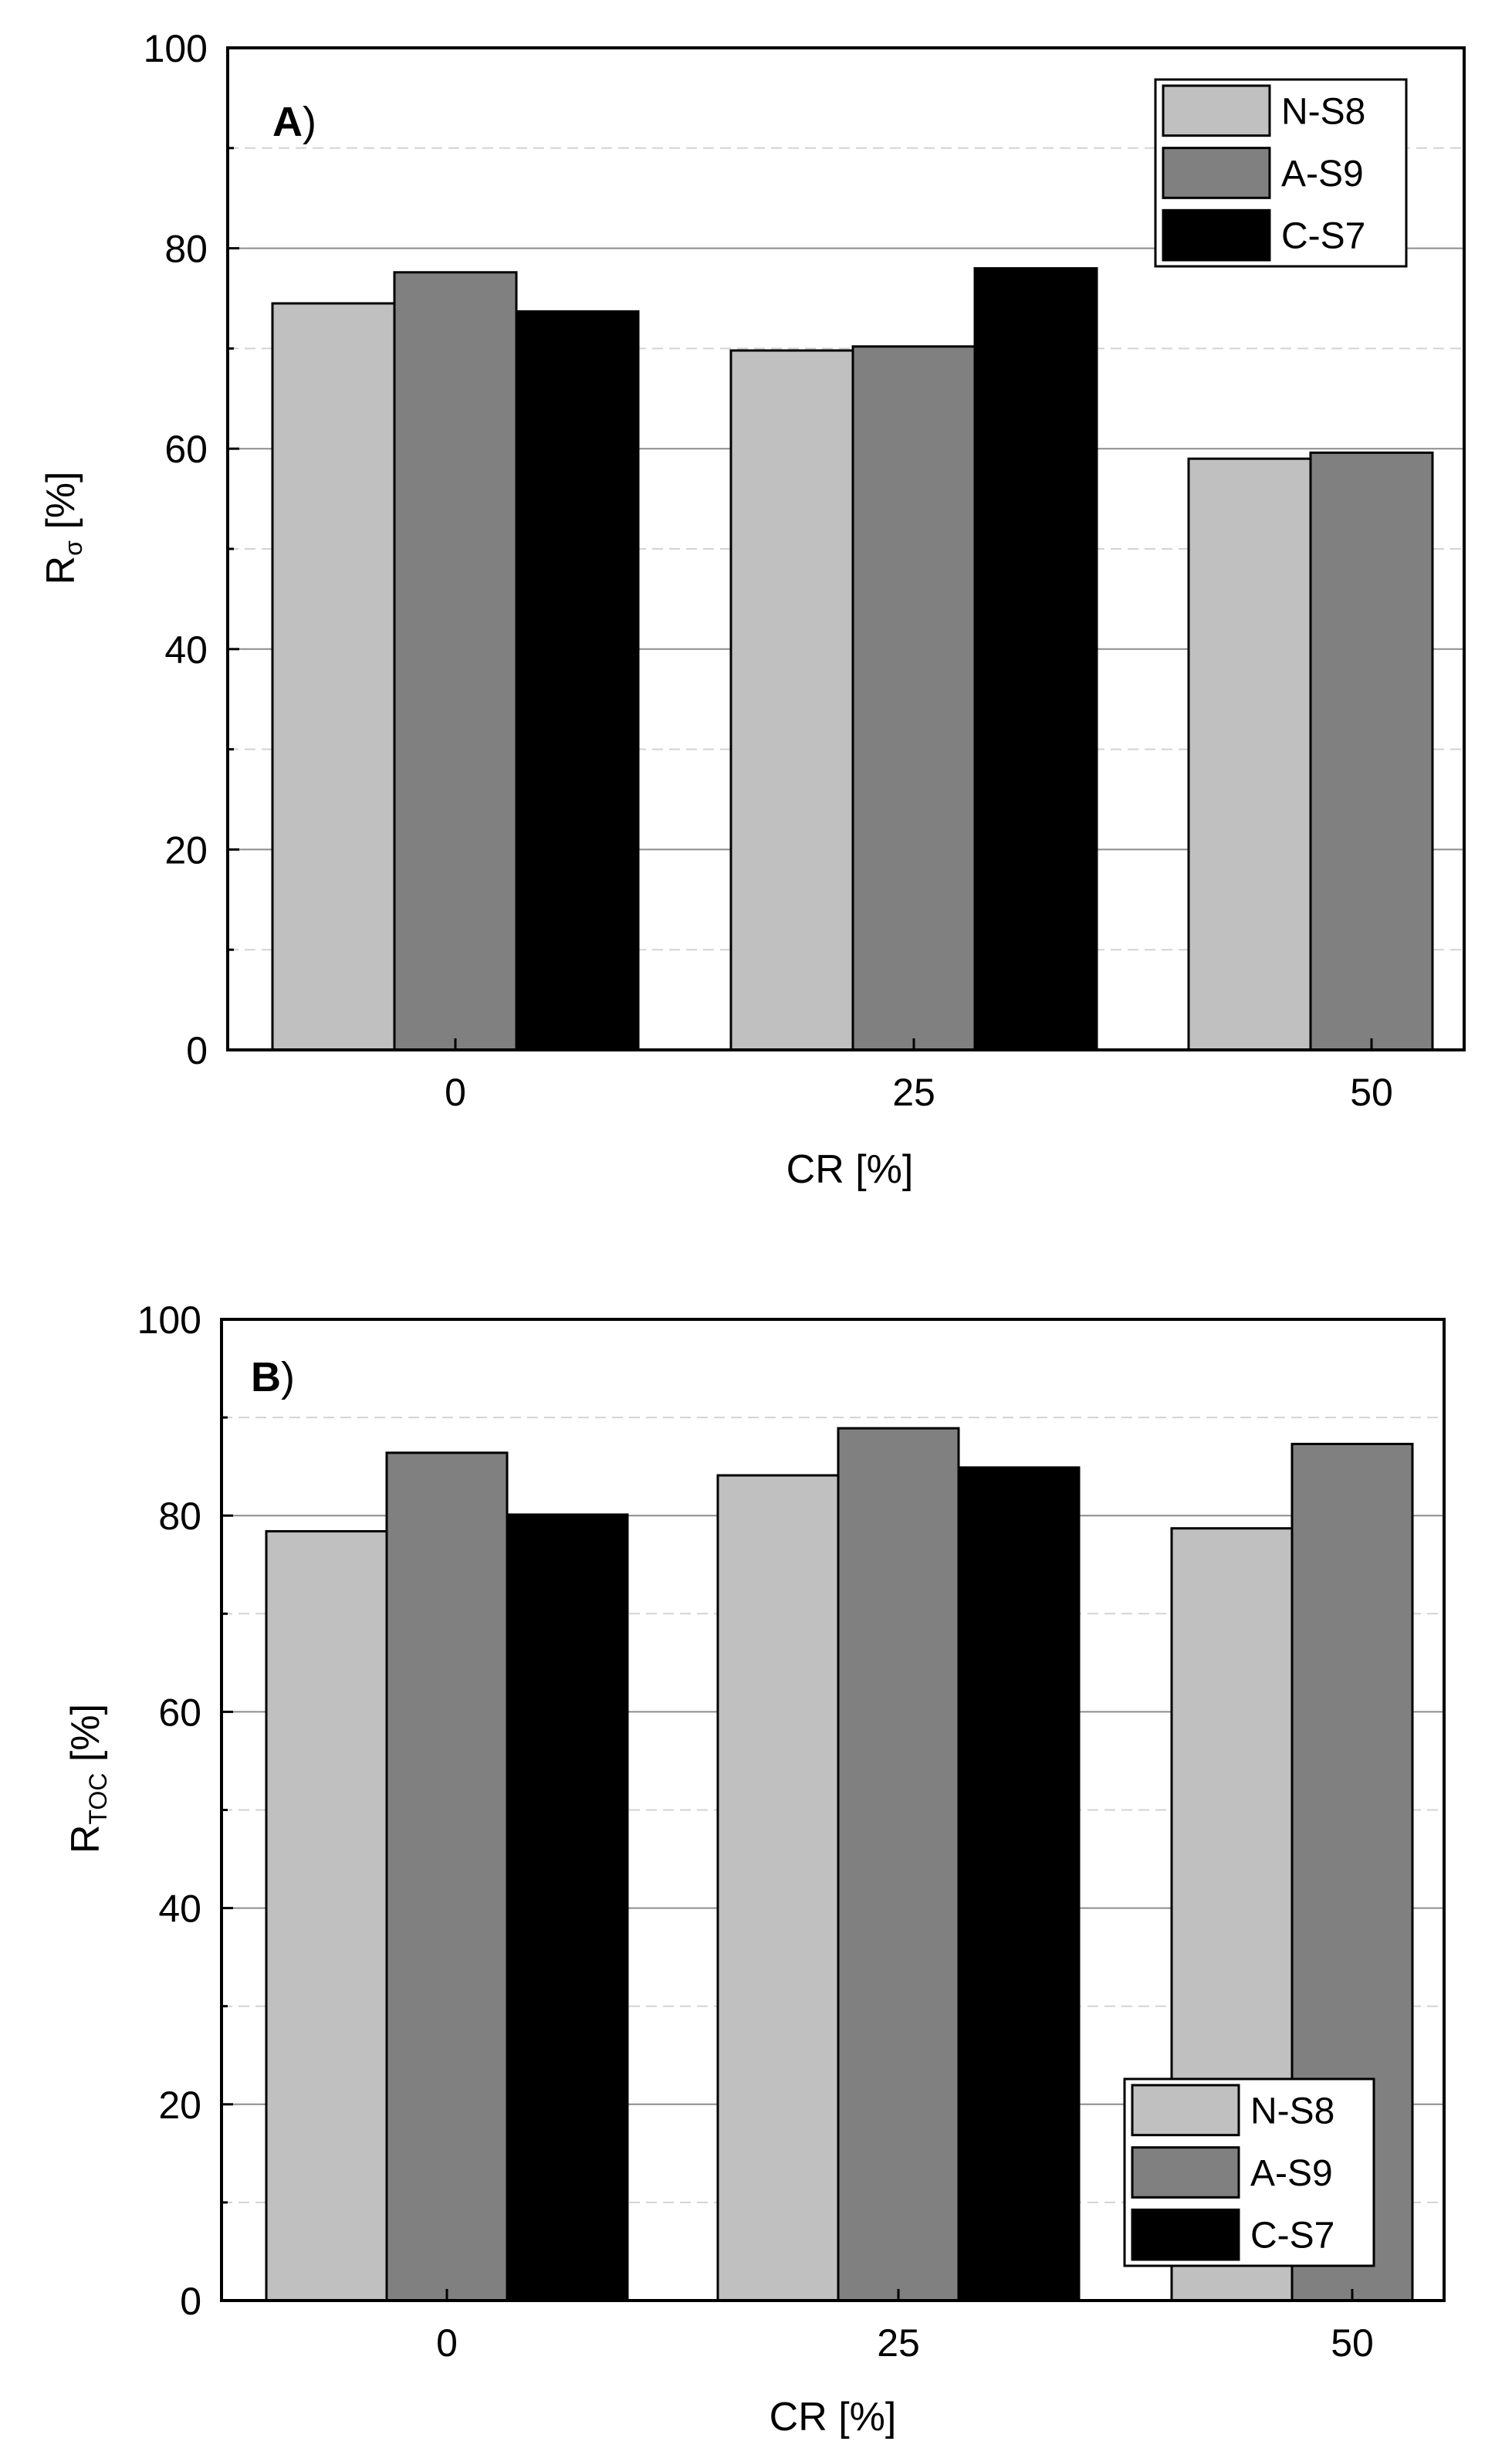 The width and height of the screenshot is (1512, 2448). Describe the element at coordinates (266, 1377) in the screenshot. I see `panel-letter: B` at that location.